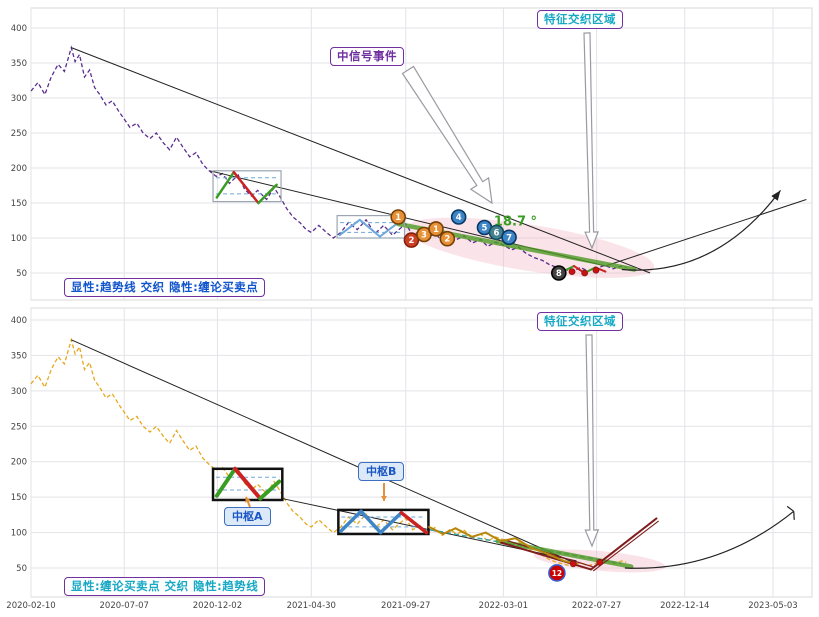  Describe the element at coordinates (367, 56) in the screenshot. I see `signal-event-label: 中信号事件` at that location.